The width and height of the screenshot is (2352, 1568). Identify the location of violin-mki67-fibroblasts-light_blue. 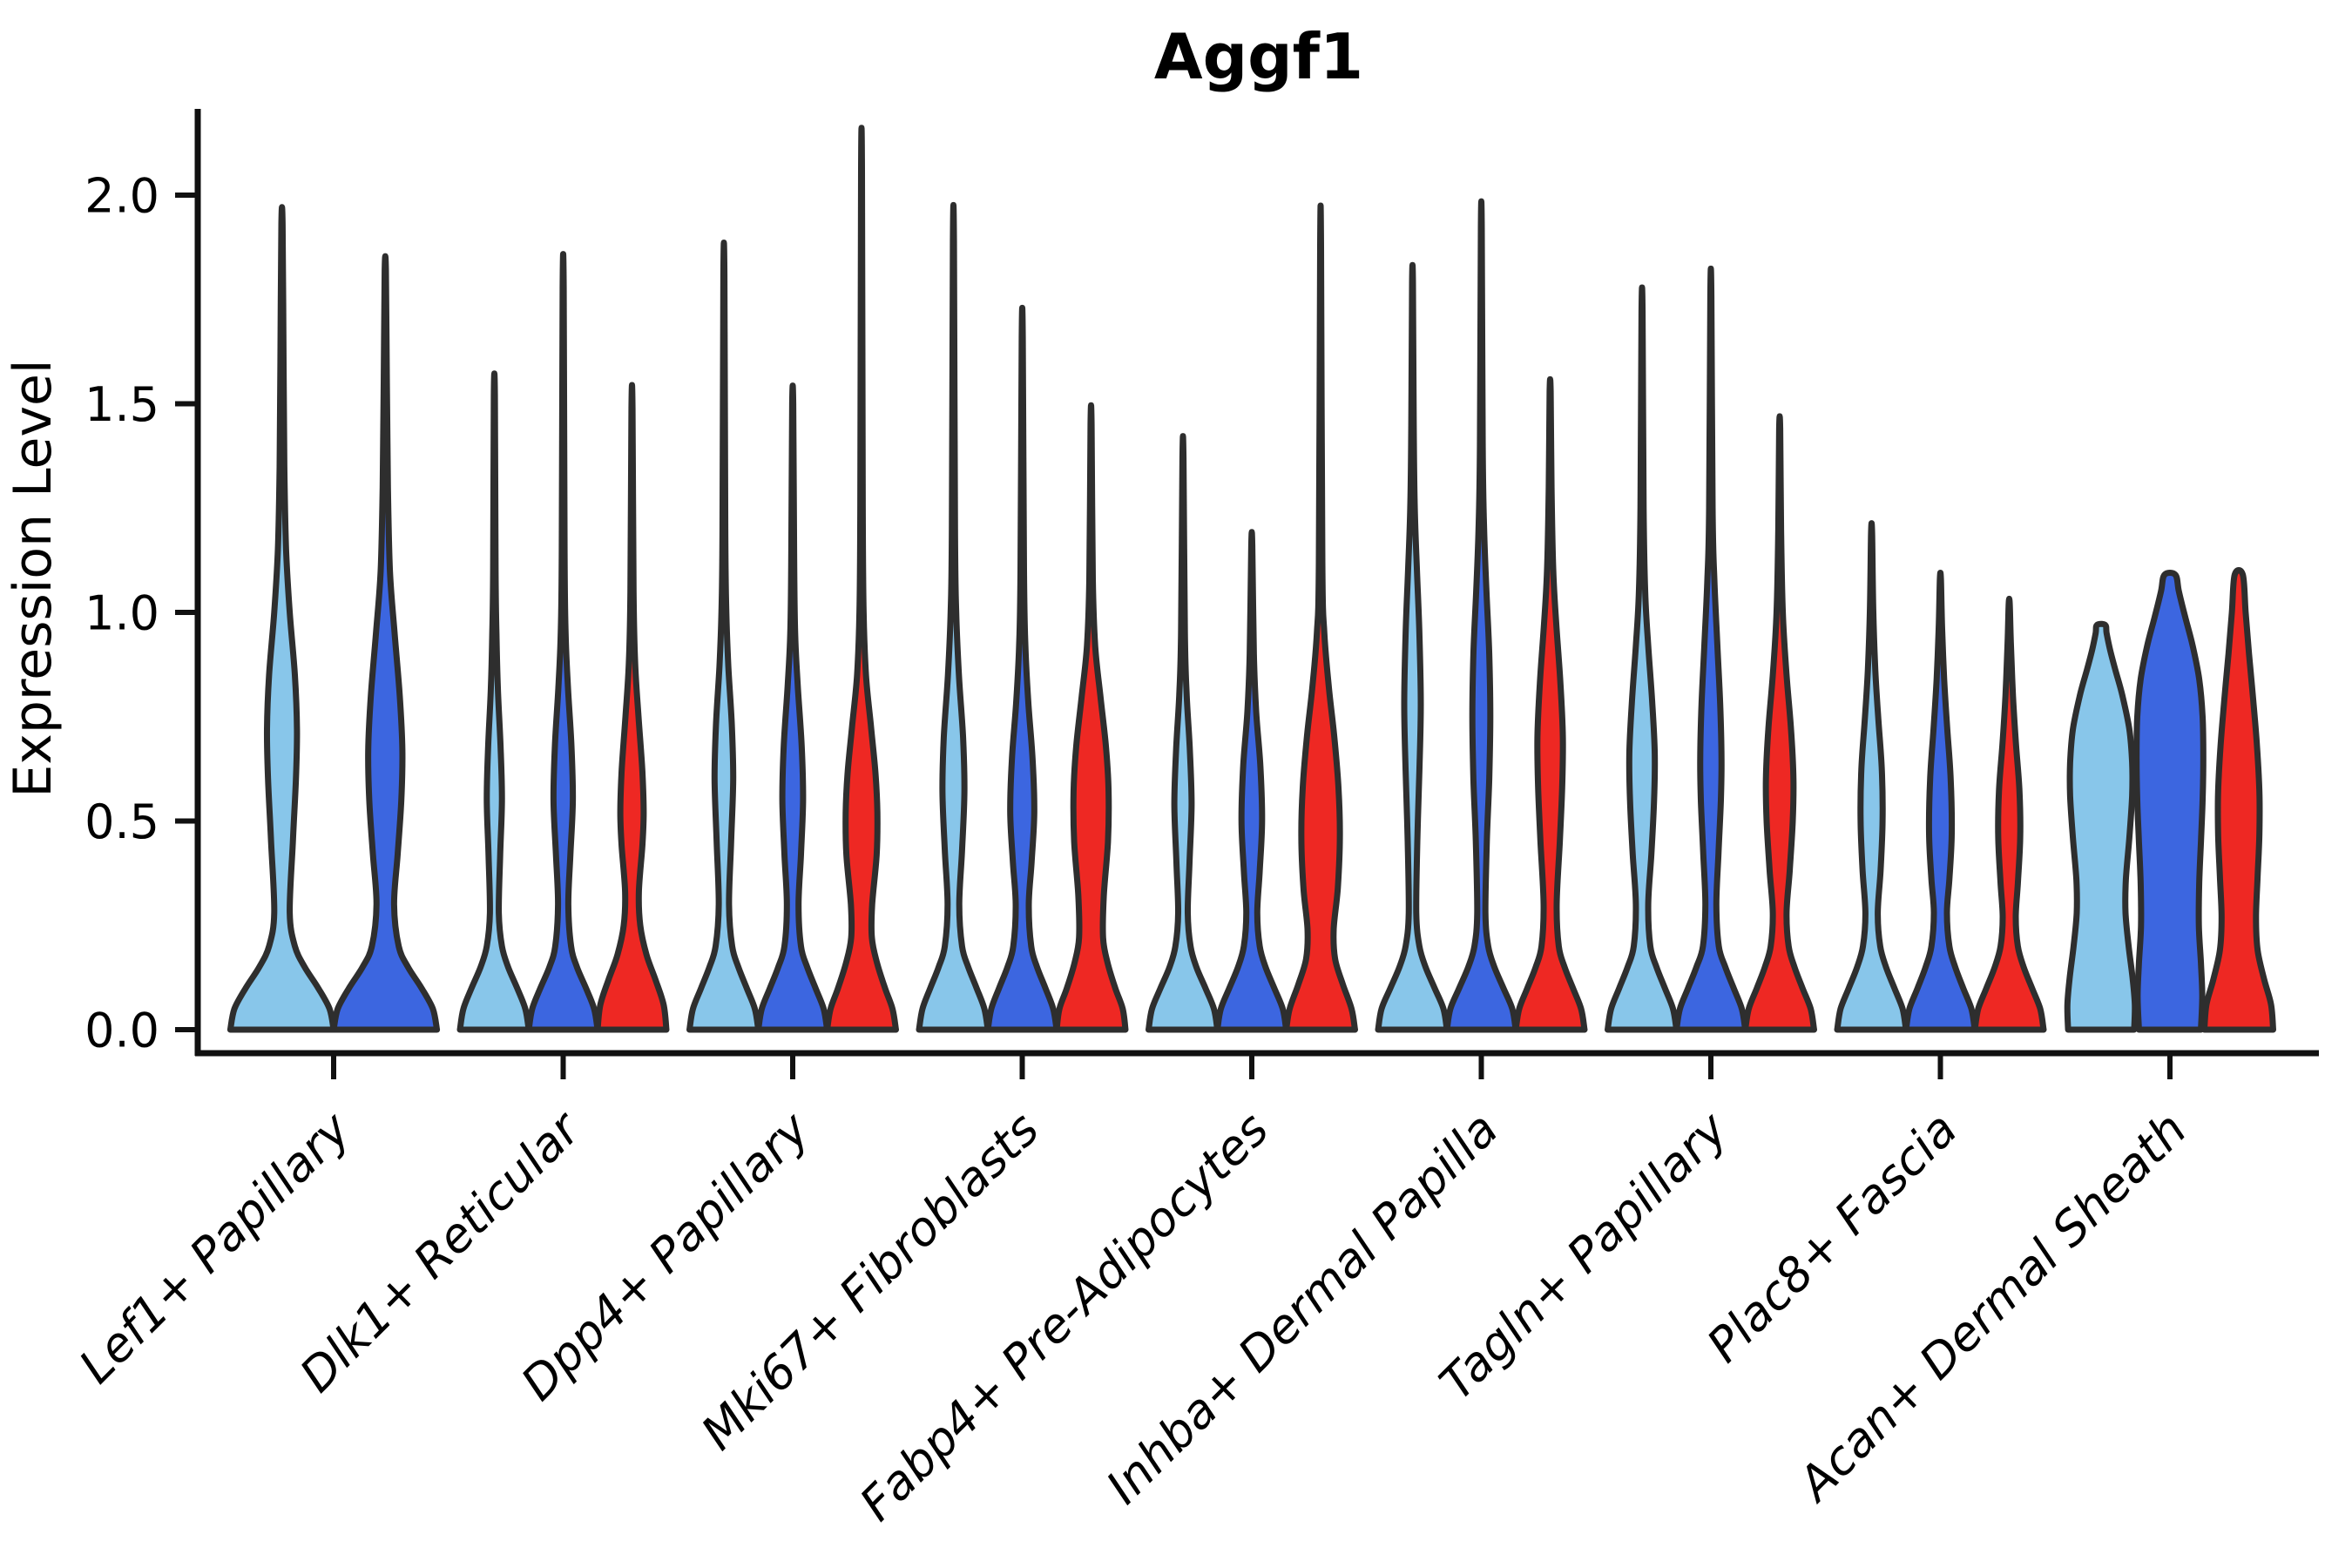
(954, 618).